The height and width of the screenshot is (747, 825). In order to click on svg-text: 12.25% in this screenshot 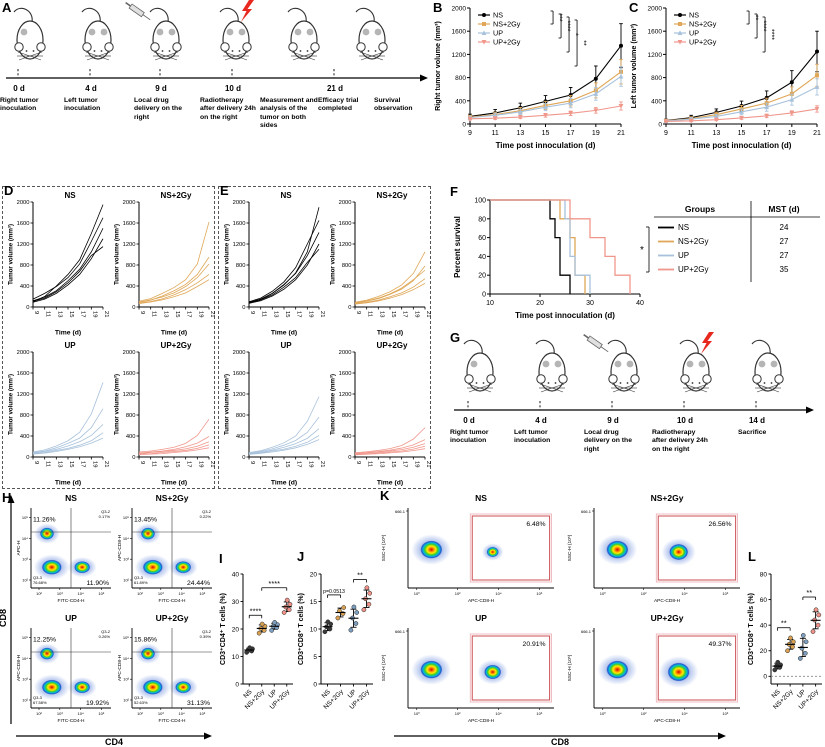, I will do `click(44, 640)`.